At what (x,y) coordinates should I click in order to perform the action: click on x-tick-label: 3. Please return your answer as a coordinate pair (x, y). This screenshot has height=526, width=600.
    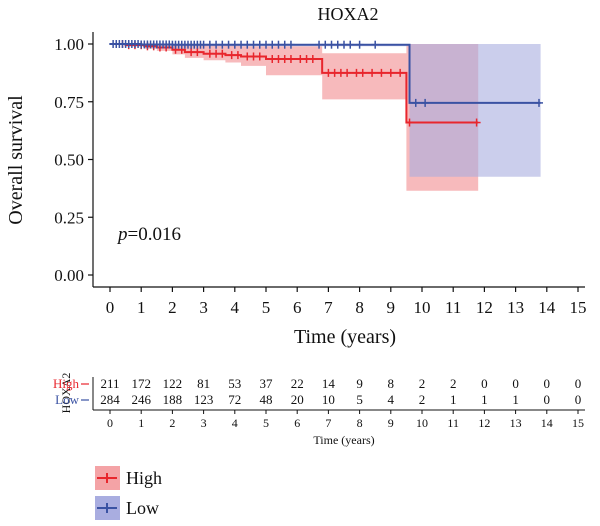
    Looking at the image, I should click on (203, 307).